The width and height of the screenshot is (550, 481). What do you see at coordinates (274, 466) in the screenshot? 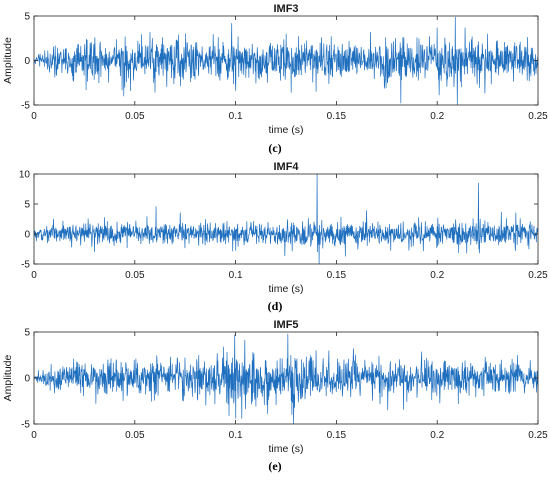
I see `panel-label: (e)` at bounding box center [274, 466].